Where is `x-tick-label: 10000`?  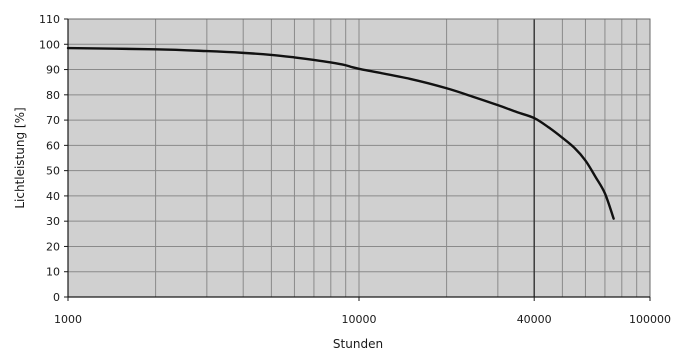 x-tick-label: 10000 is located at coordinates (359, 319).